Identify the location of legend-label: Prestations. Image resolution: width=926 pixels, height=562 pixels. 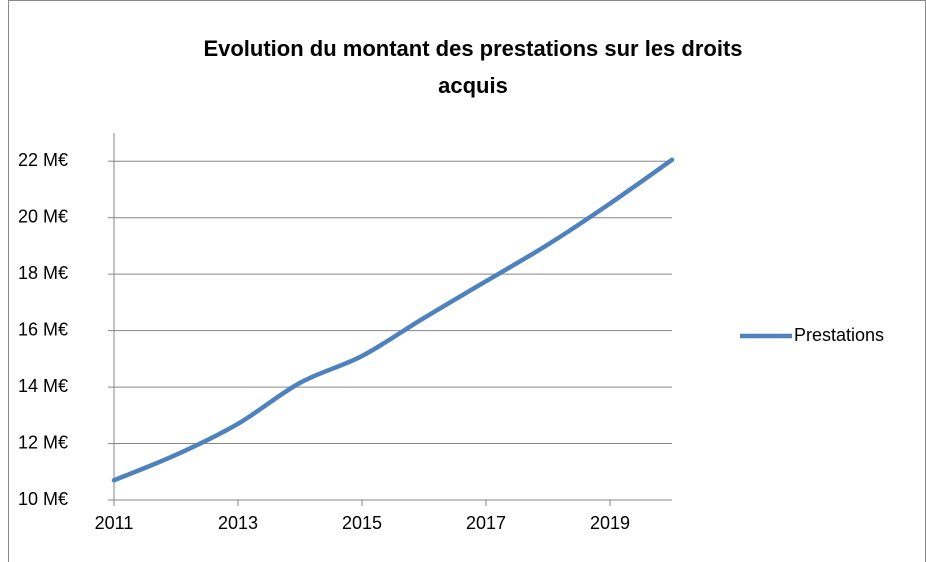
(839, 335).